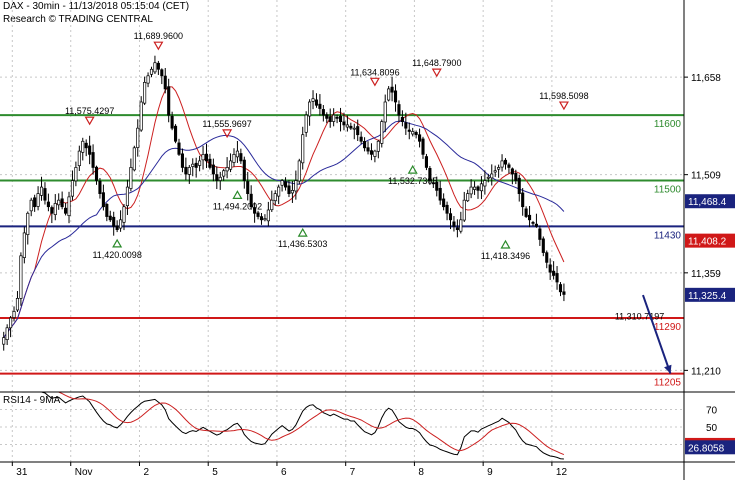 This screenshot has width=735, height=480. I want to click on price-tick-label: 11,658, so click(706, 78).